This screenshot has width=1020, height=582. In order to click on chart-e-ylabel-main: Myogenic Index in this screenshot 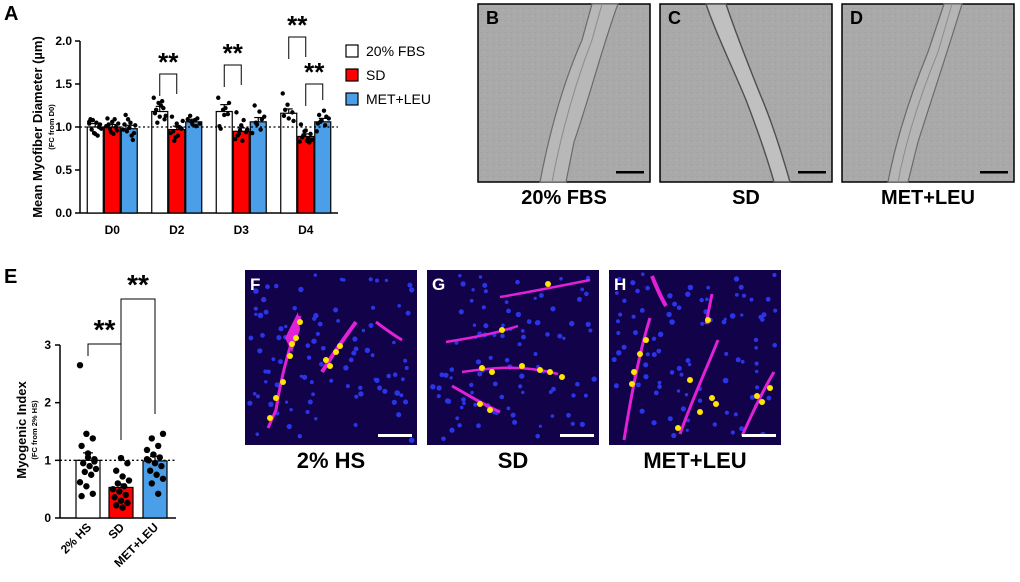, I will do `click(21, 429)`.